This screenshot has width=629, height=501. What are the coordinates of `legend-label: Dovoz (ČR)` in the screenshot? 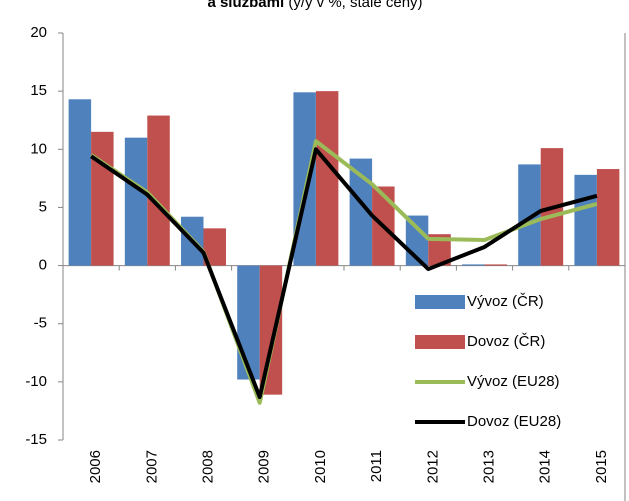 It's located at (506, 341).